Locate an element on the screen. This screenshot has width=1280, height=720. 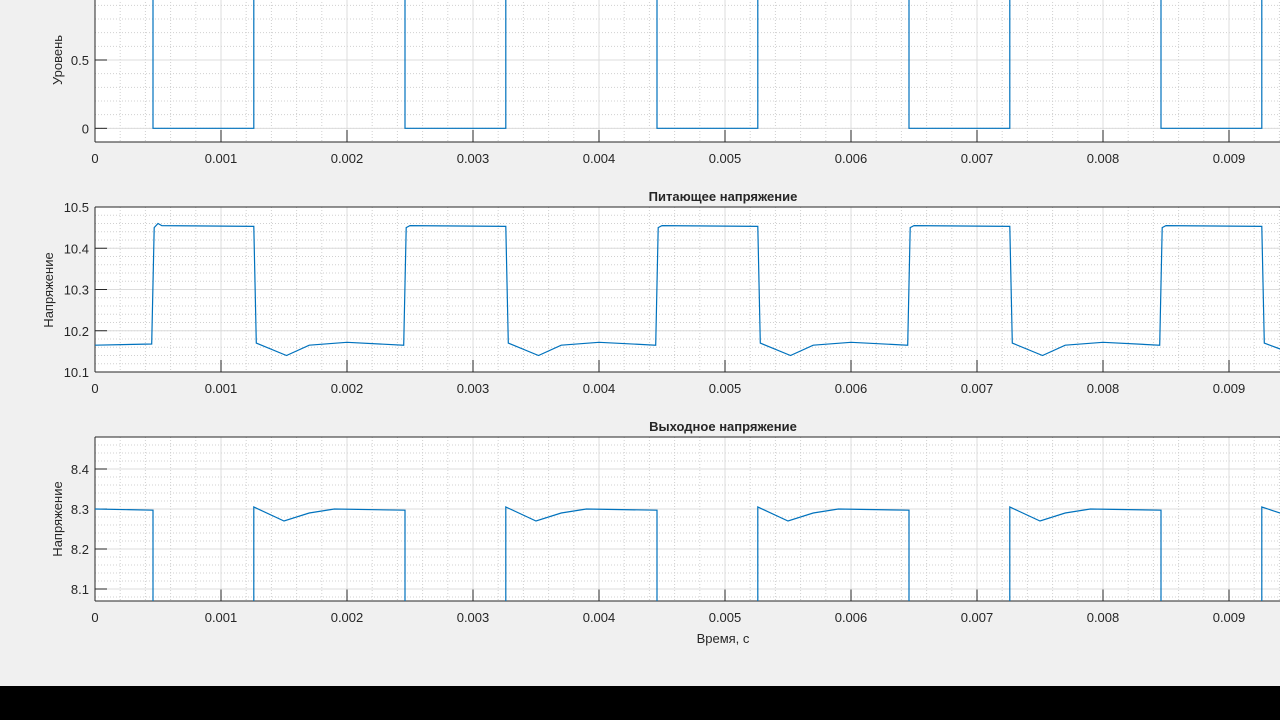
y-tick-label: 0 is located at coordinates (85, 128).